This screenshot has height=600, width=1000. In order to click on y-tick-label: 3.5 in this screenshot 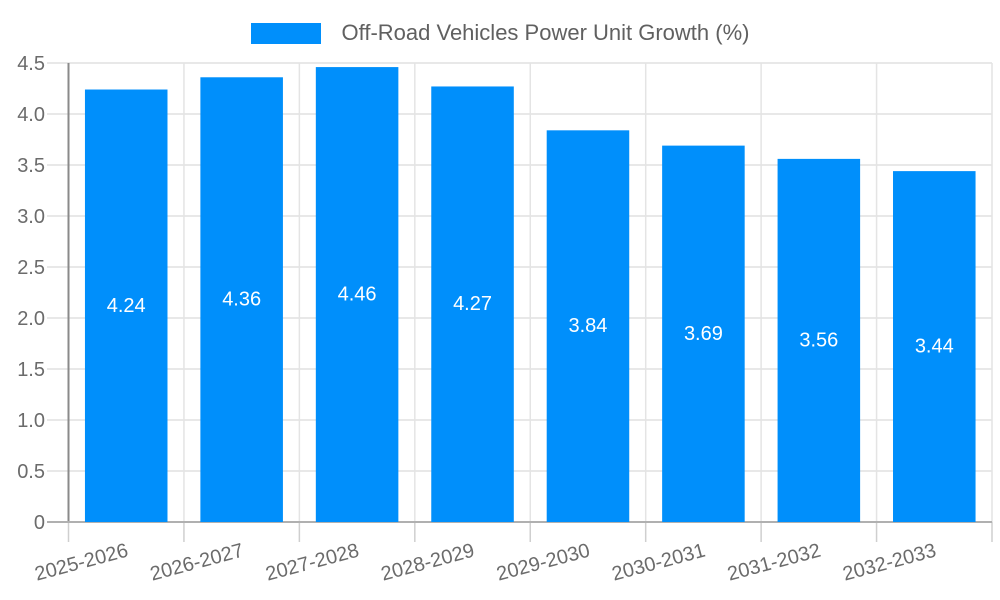, I will do `click(31, 166)`.